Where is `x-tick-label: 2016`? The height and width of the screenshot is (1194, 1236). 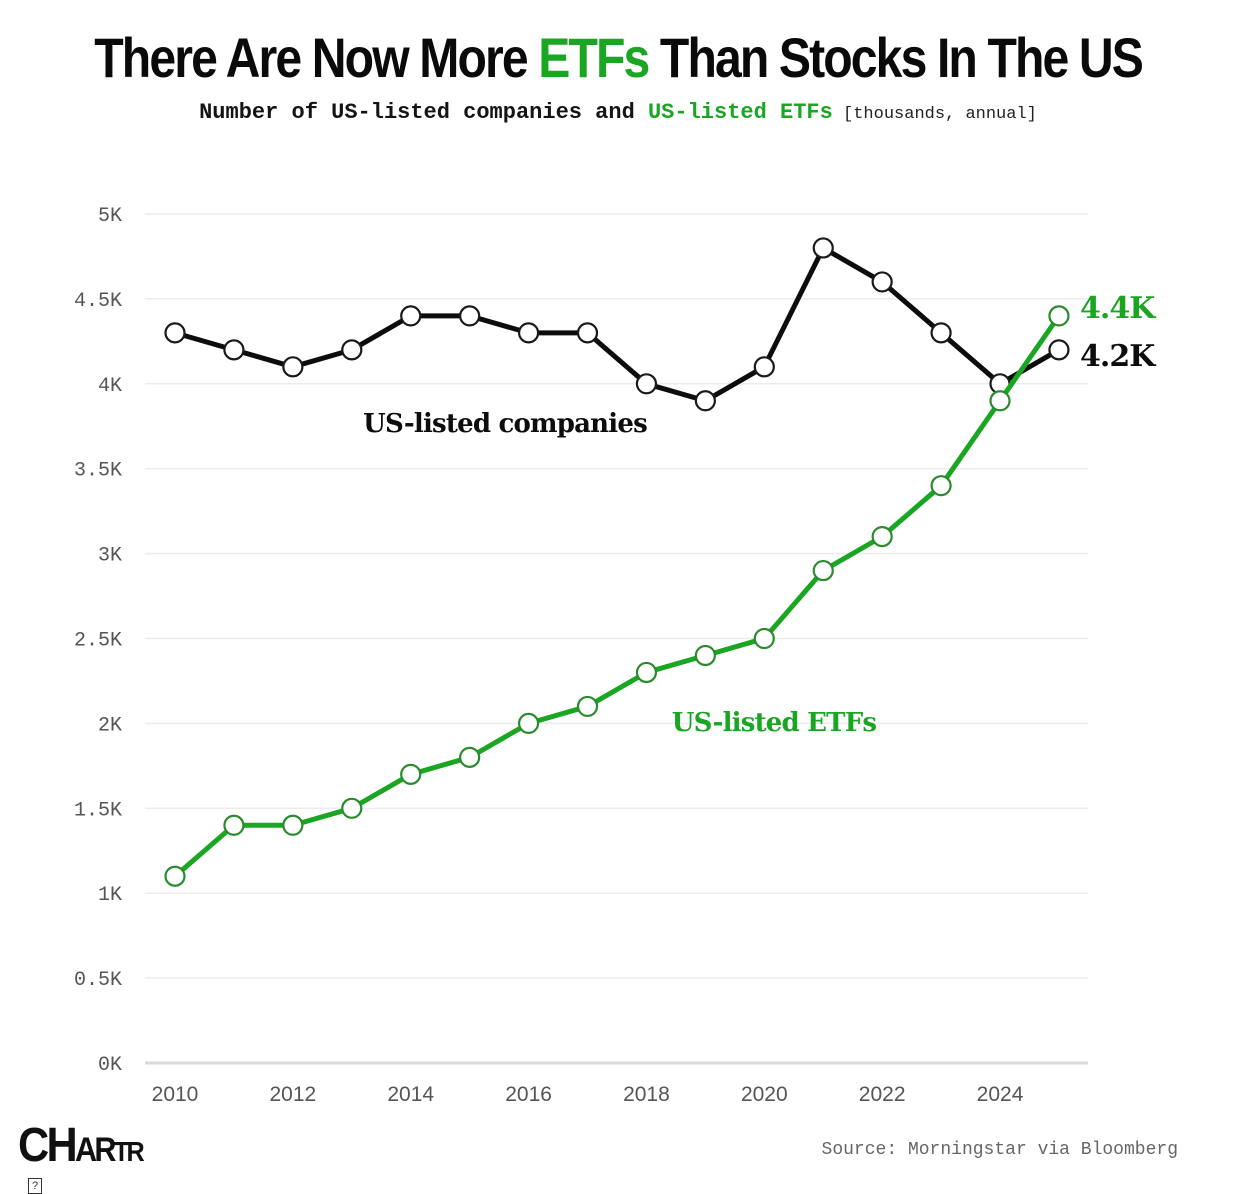 x-tick-label: 2016 is located at coordinates (528, 1094).